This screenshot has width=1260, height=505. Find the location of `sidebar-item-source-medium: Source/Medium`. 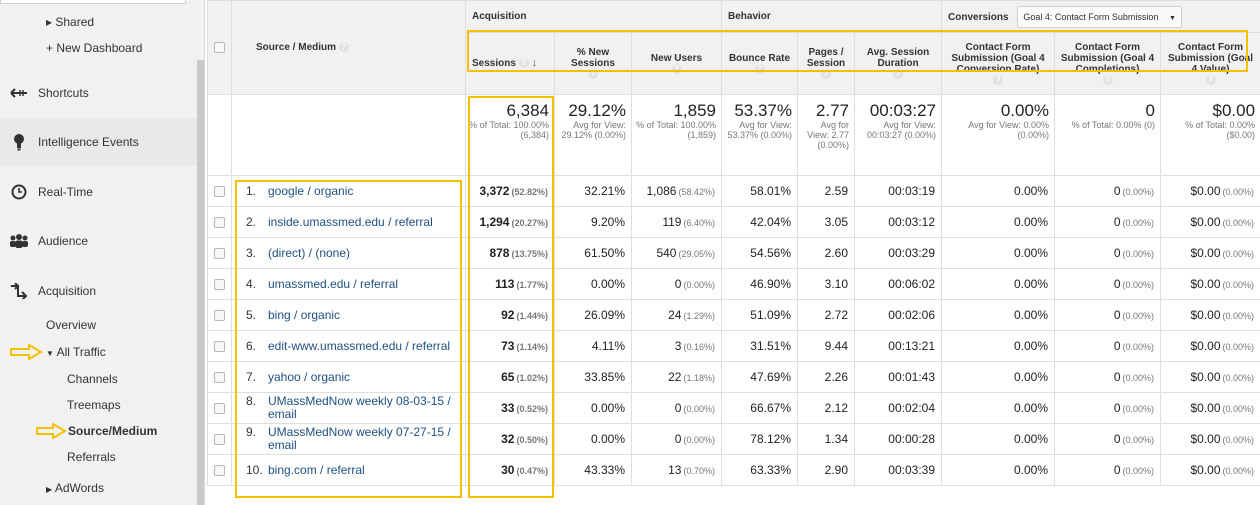

sidebar-item-source-medium: Source/Medium is located at coordinates (113, 431).